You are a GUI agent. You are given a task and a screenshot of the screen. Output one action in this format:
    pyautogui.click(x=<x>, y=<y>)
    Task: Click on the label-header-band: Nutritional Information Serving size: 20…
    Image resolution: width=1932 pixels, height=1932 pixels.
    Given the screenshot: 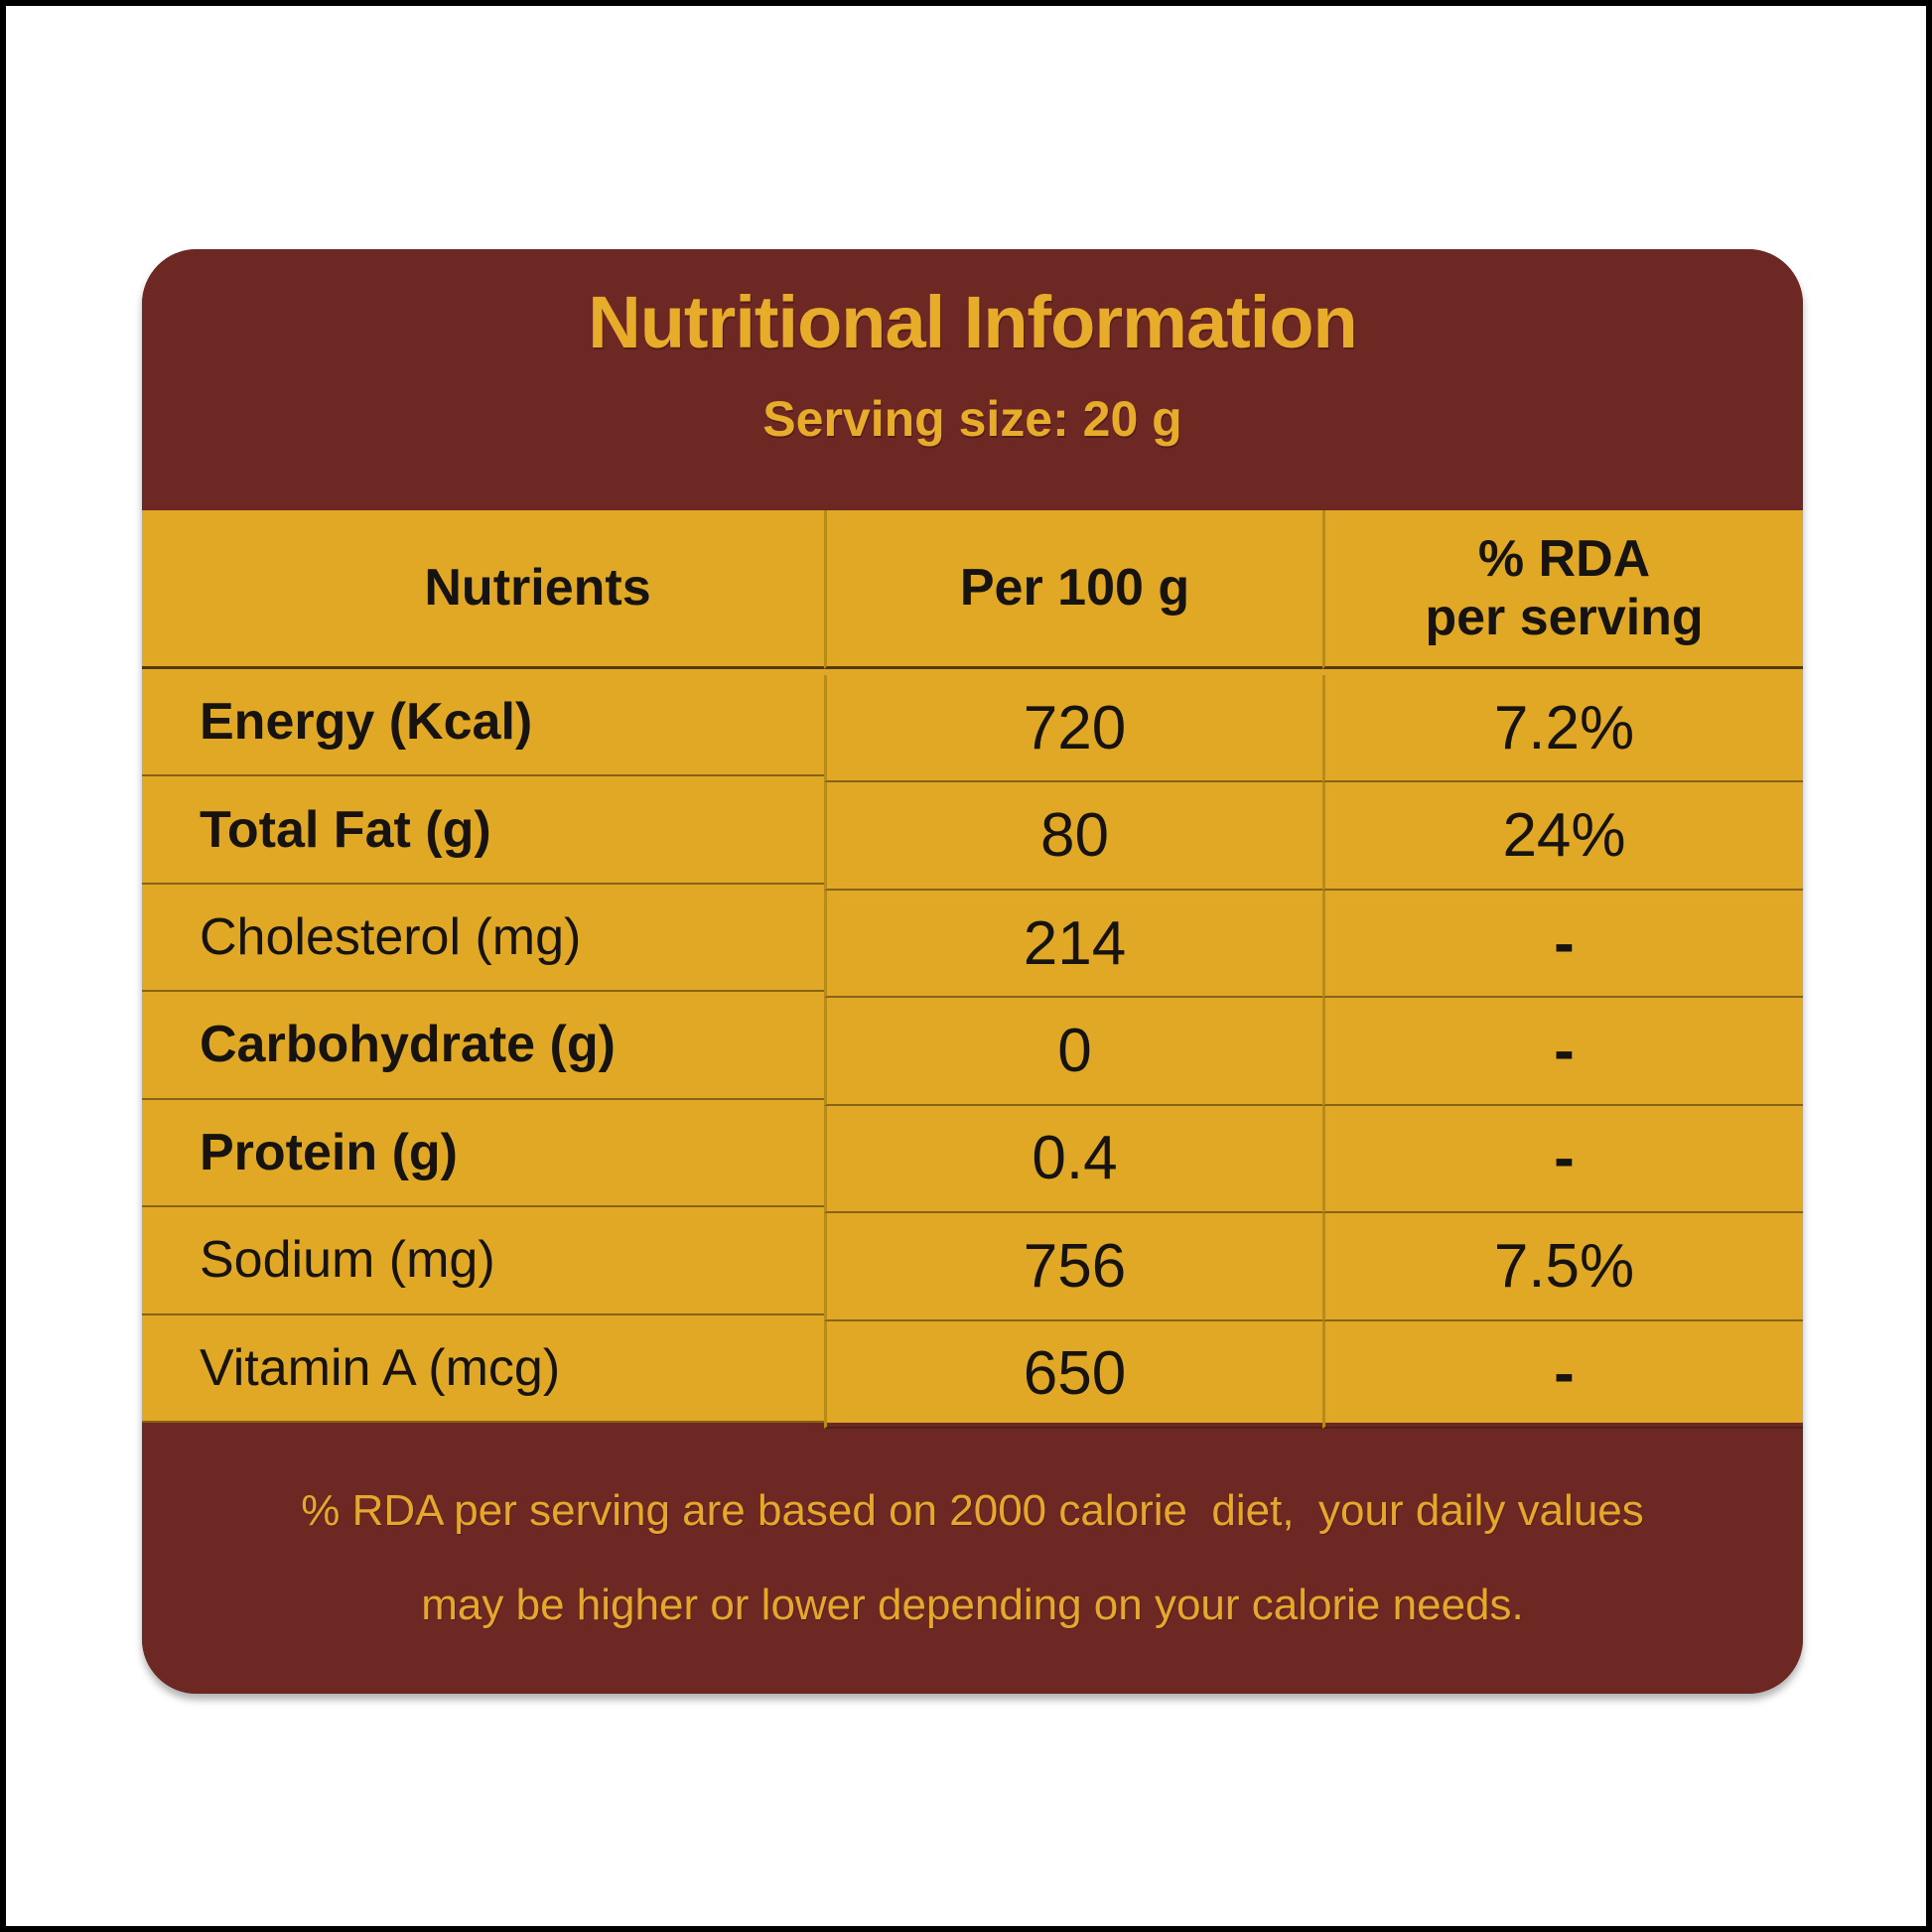 What is the action you would take?
    pyautogui.click(x=972, y=379)
    